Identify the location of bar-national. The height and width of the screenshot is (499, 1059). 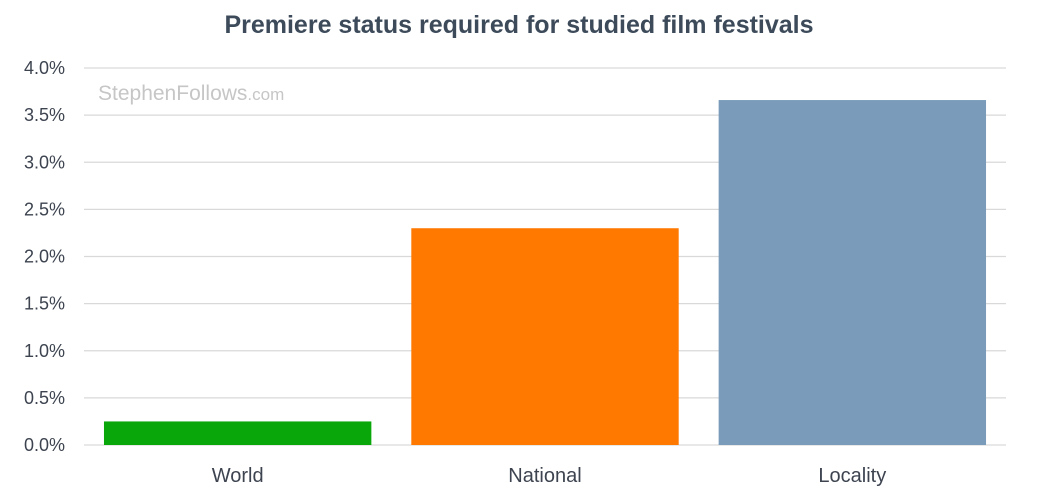
(545, 336).